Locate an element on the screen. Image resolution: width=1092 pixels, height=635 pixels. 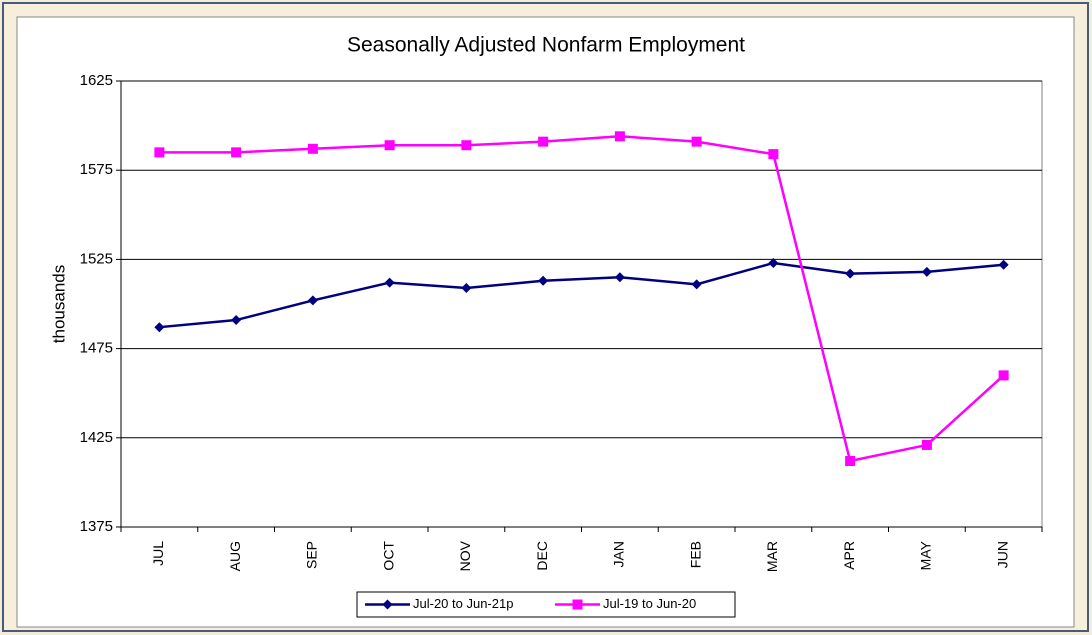
chart-title: Seasonally Adjusted Nonfarm Employment is located at coordinates (546, 45).